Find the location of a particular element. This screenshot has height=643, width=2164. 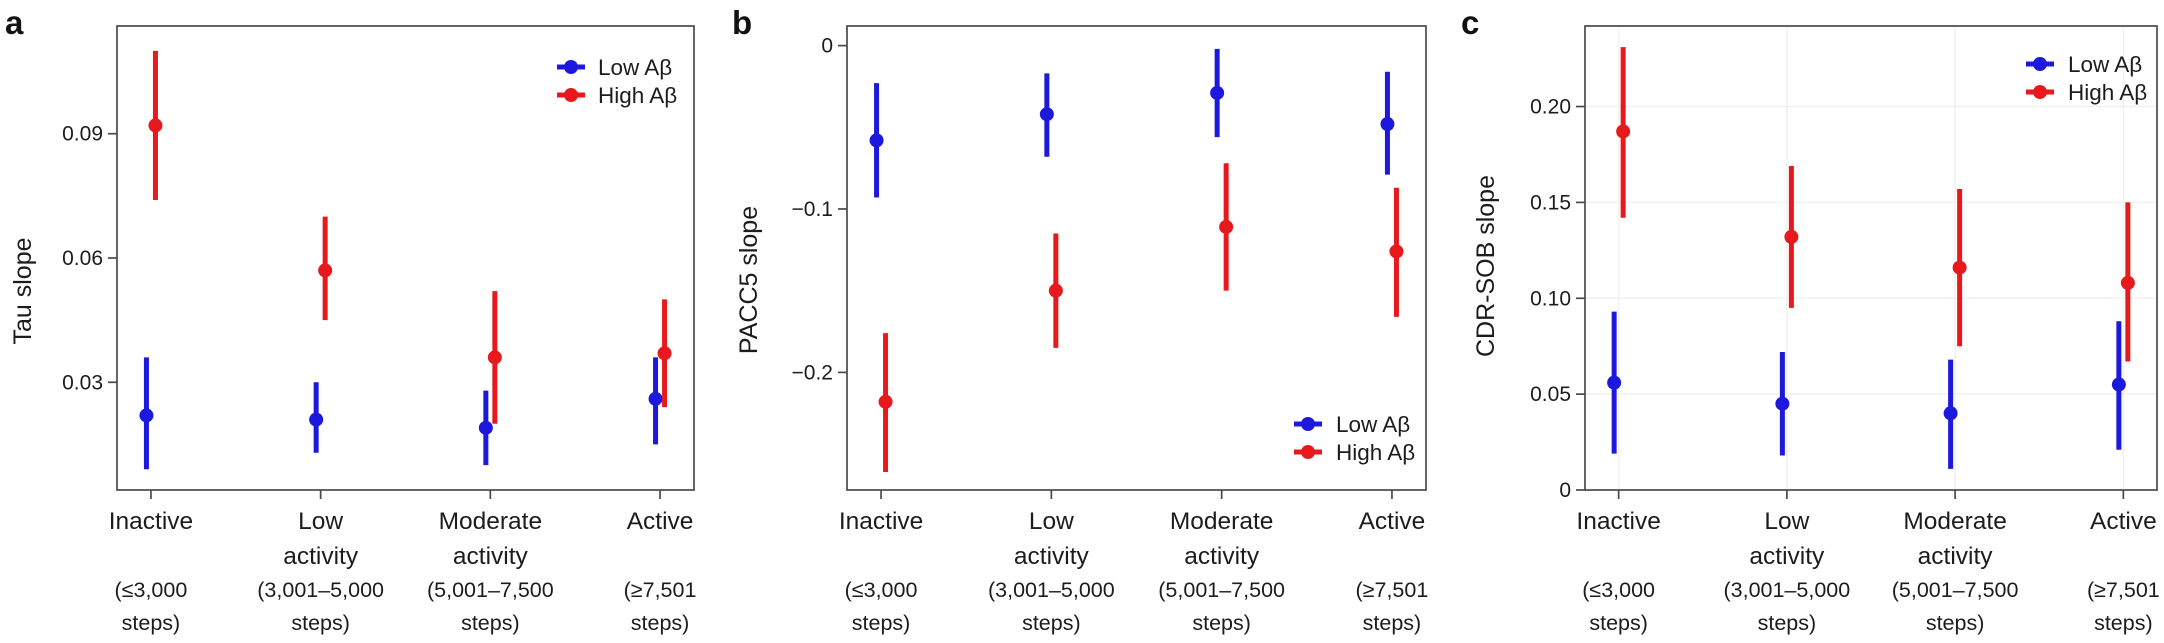

y-tick-label: 0.09 is located at coordinates (82, 134).